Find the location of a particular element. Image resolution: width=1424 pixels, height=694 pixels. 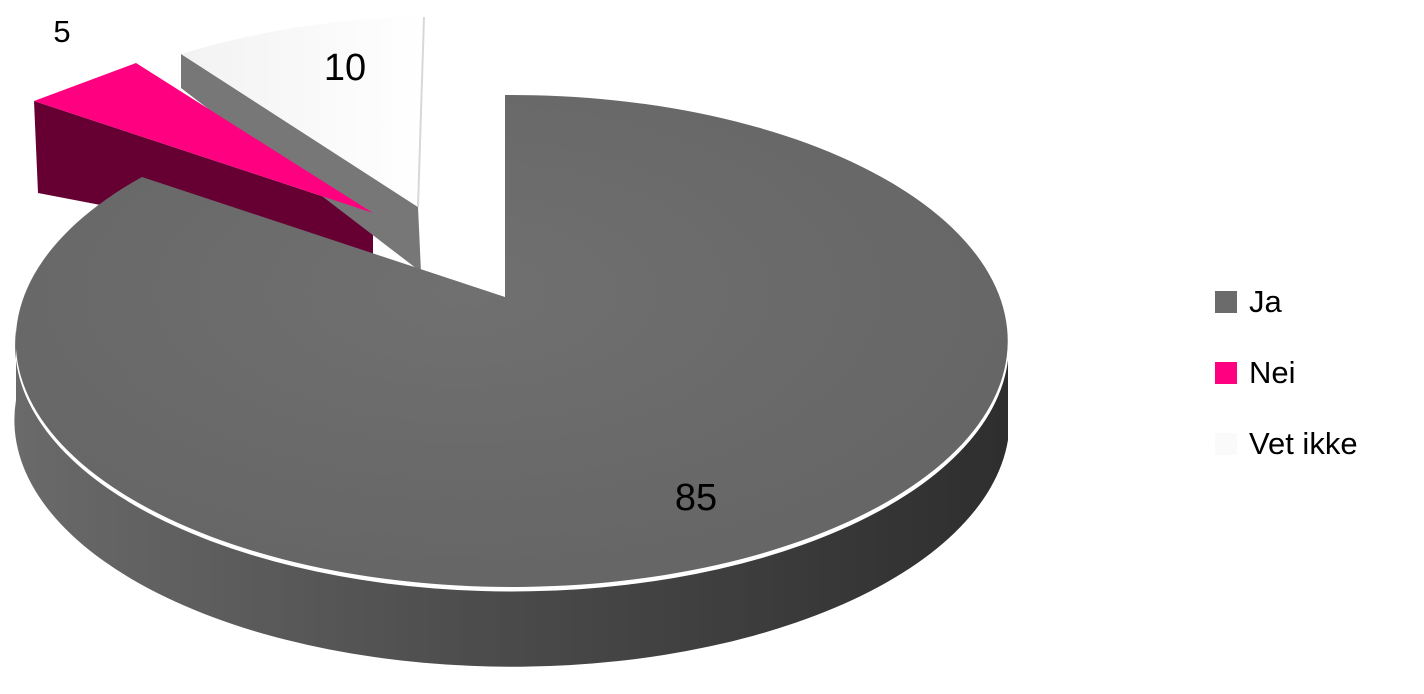

legend-label-vet-ikke: Vet ikke is located at coordinates (1303, 443).